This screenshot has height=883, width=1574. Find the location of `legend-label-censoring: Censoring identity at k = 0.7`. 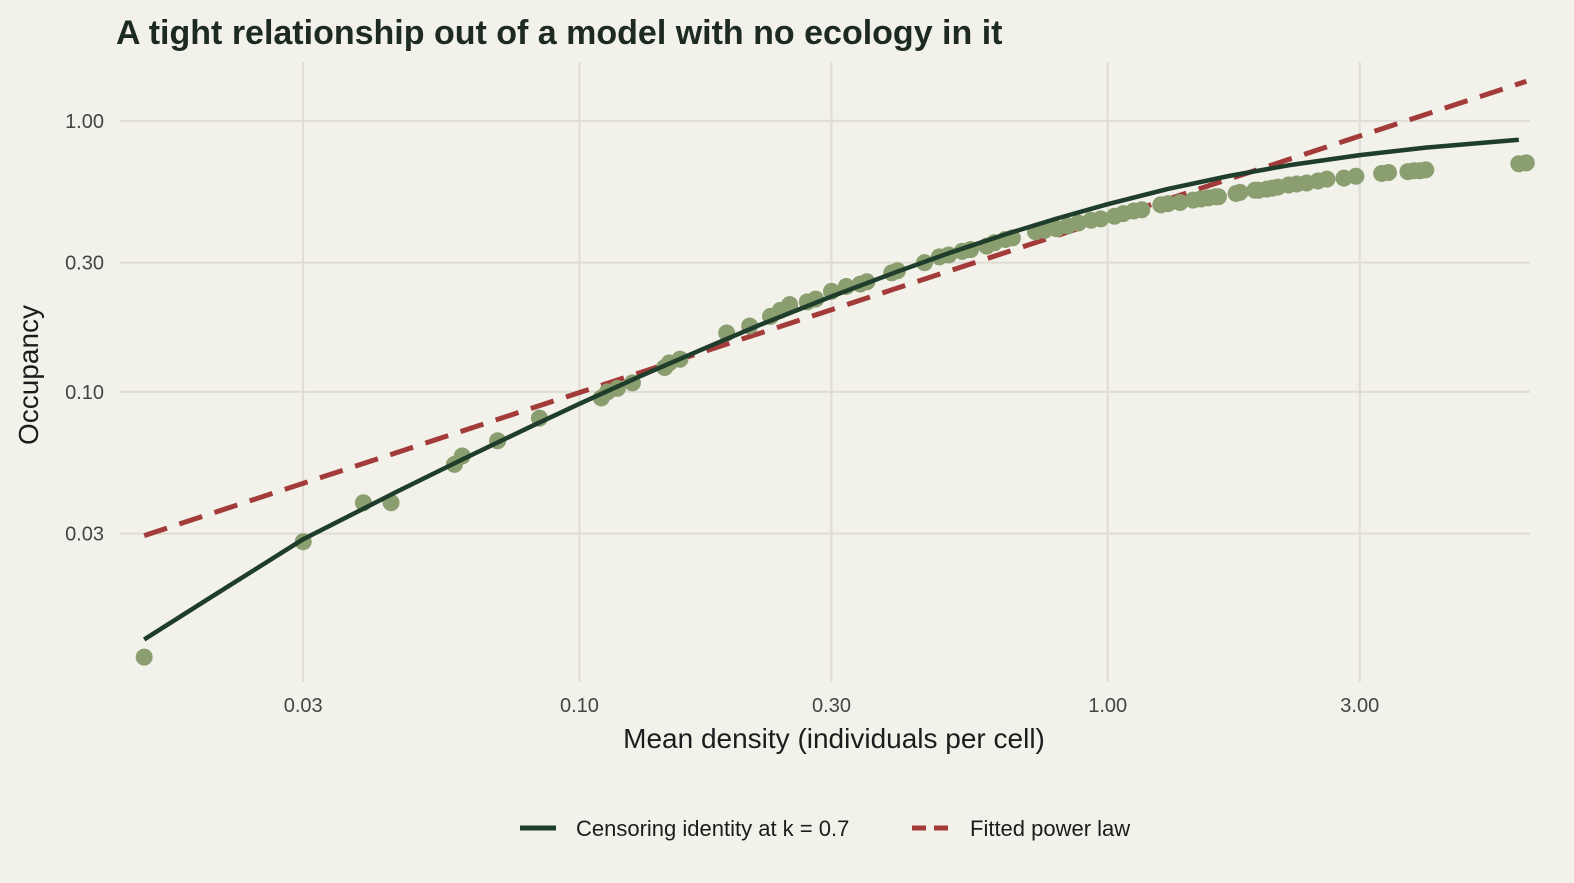

legend-label-censoring: Censoring identity at k = 0.7 is located at coordinates (712, 828).